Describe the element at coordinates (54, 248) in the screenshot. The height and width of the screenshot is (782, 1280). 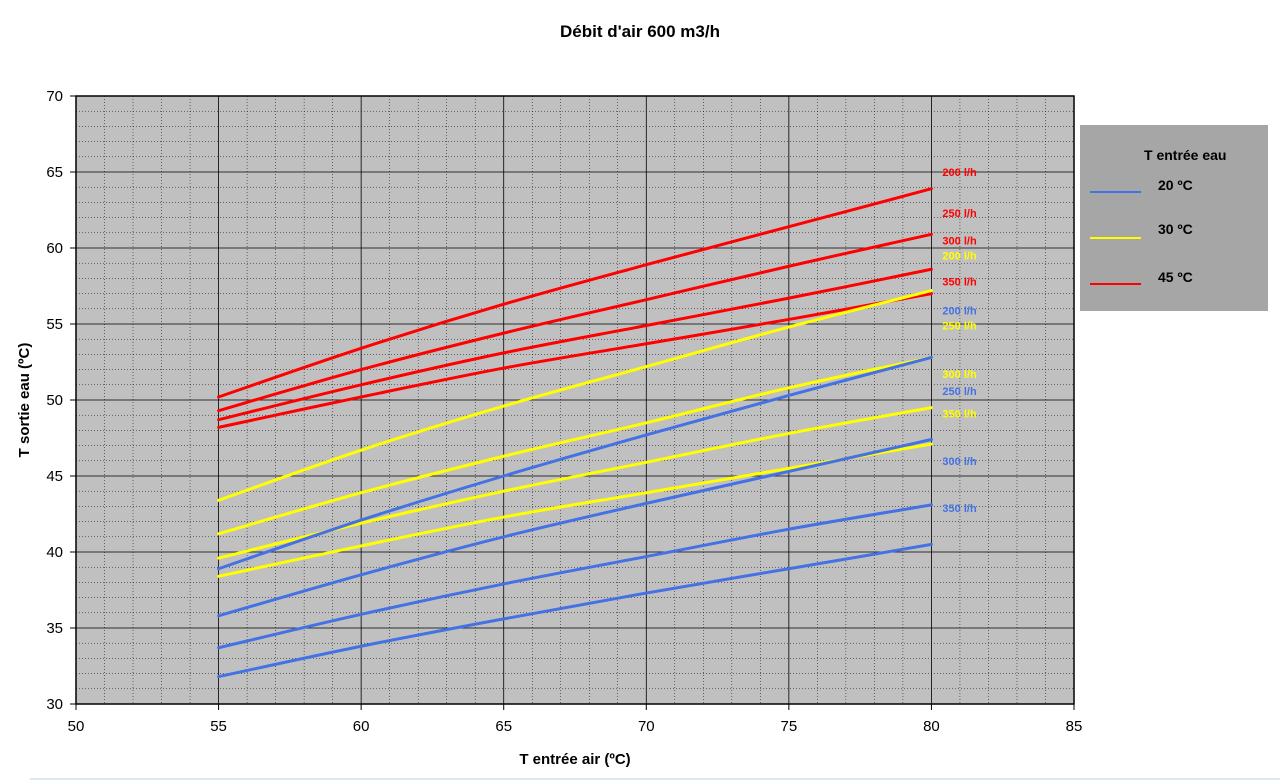
I see `y-tick-label: 60` at that location.